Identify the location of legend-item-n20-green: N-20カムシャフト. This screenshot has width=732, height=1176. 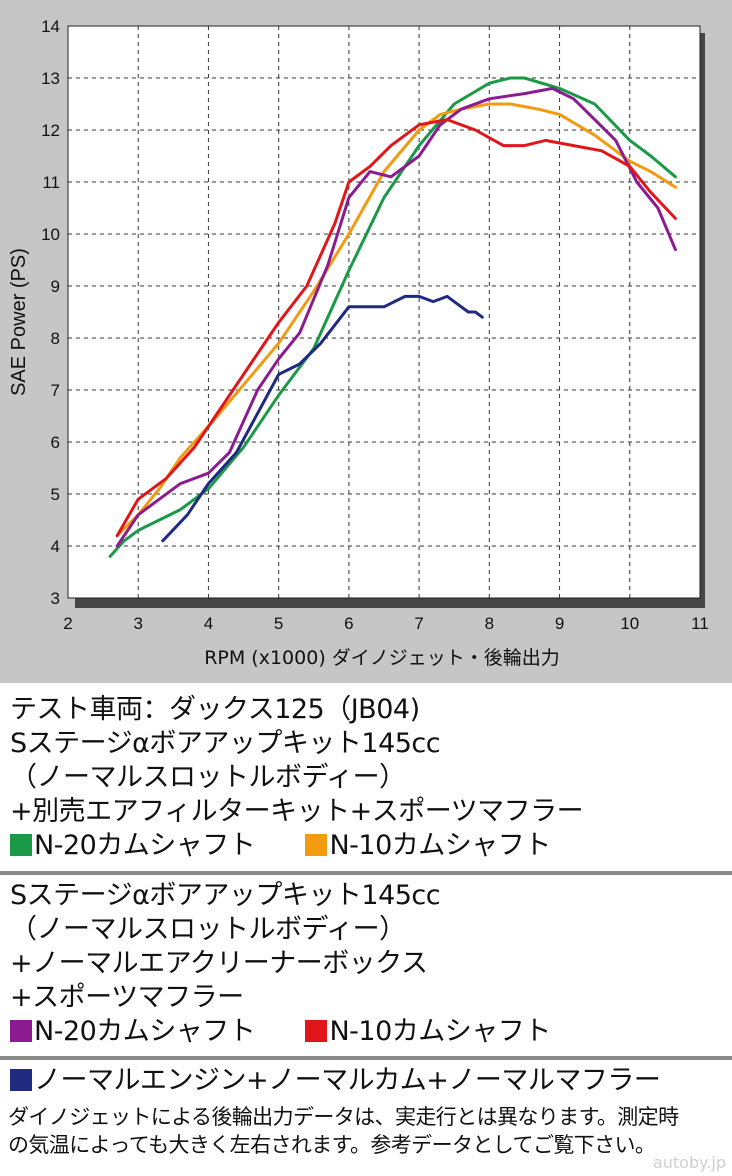
(145, 845).